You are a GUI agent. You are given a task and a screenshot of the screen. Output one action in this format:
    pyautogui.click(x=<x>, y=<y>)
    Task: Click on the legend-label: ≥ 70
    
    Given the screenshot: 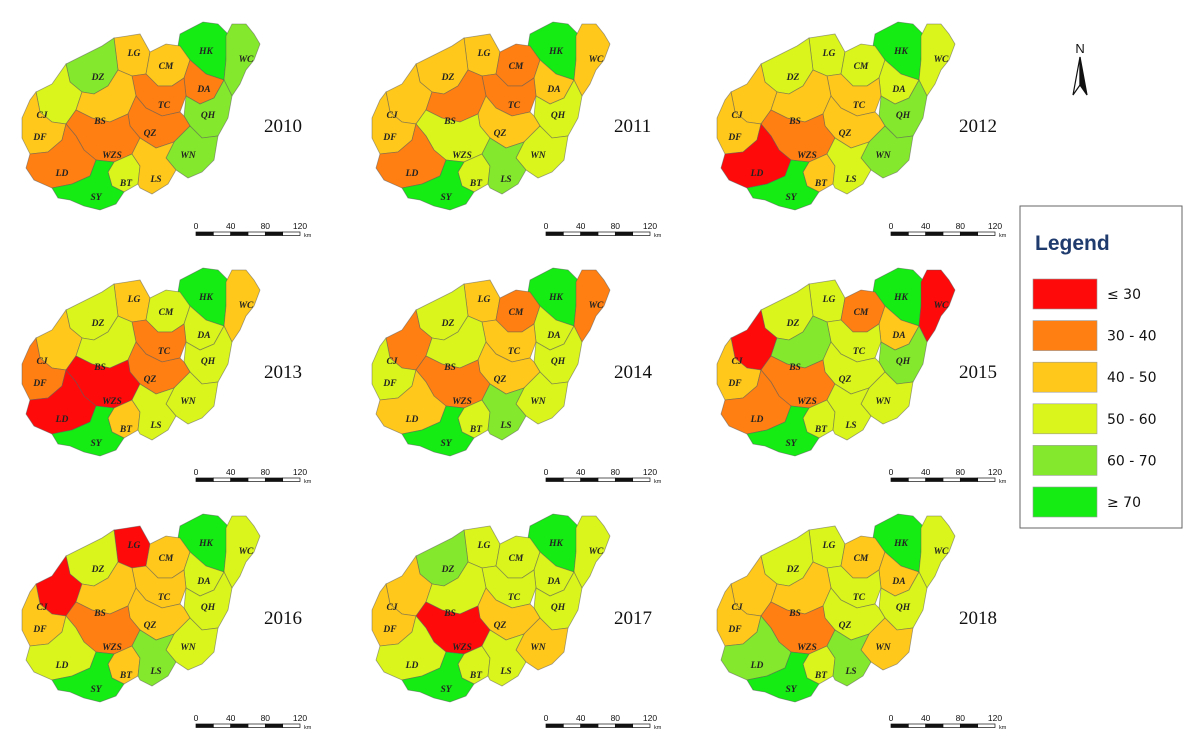 What is the action you would take?
    pyautogui.click(x=1124, y=503)
    